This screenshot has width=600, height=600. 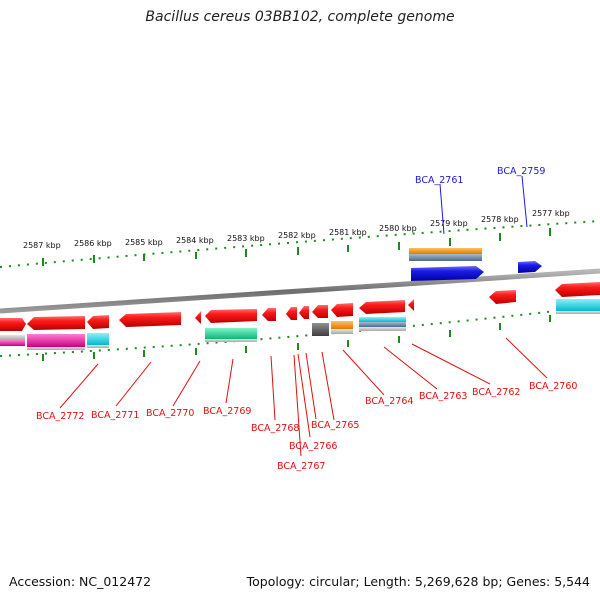 What do you see at coordinates (449, 223) in the screenshot?
I see `kbp-label: 2579 kbp` at bounding box center [449, 223].